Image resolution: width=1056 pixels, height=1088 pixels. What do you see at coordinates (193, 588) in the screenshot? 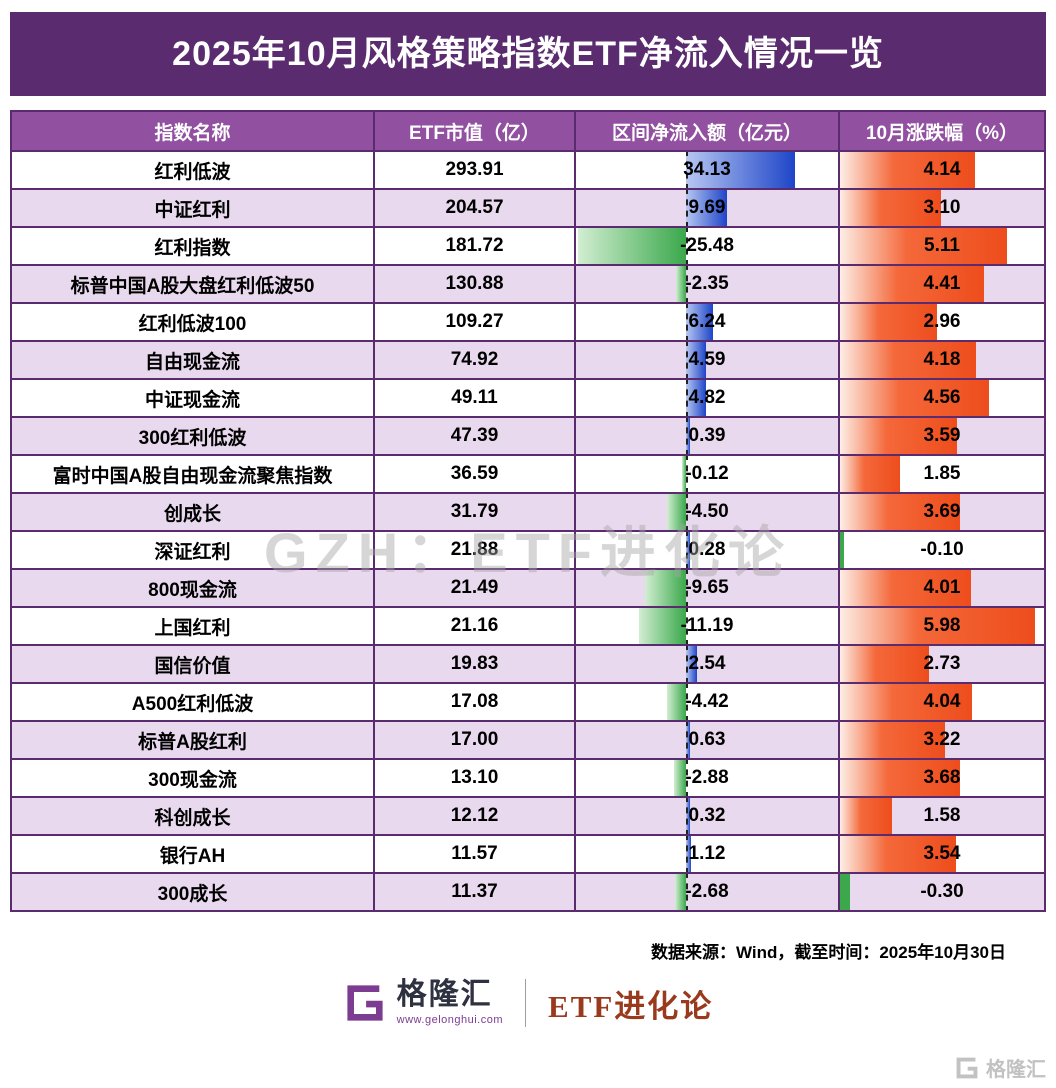
I see `index-name: 800现金流` at bounding box center [193, 588].